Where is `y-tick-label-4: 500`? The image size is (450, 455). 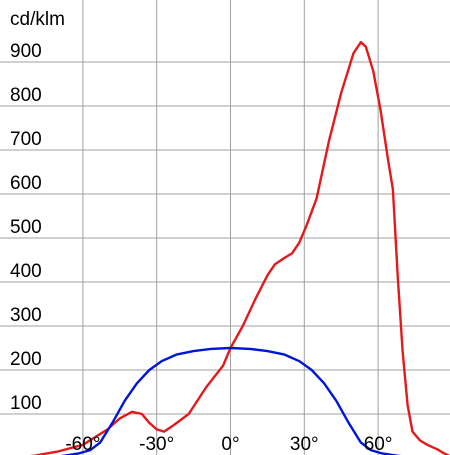 y-tick-label-4: 500 is located at coordinates (26, 227).